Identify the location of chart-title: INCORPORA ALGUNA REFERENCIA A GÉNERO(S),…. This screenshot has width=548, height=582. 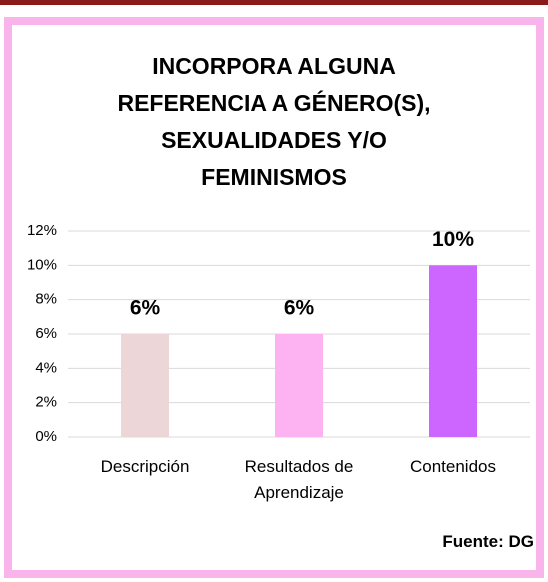
(274, 121).